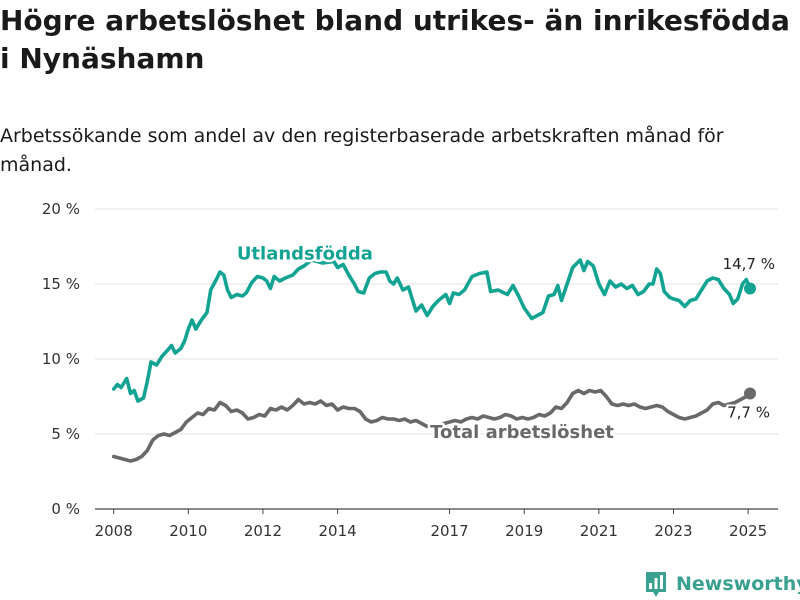 This screenshot has width=800, height=600. Describe the element at coordinates (522, 432) in the screenshot. I see `series-label-total-arbetsloshet: Total arbetslöshet` at that location.